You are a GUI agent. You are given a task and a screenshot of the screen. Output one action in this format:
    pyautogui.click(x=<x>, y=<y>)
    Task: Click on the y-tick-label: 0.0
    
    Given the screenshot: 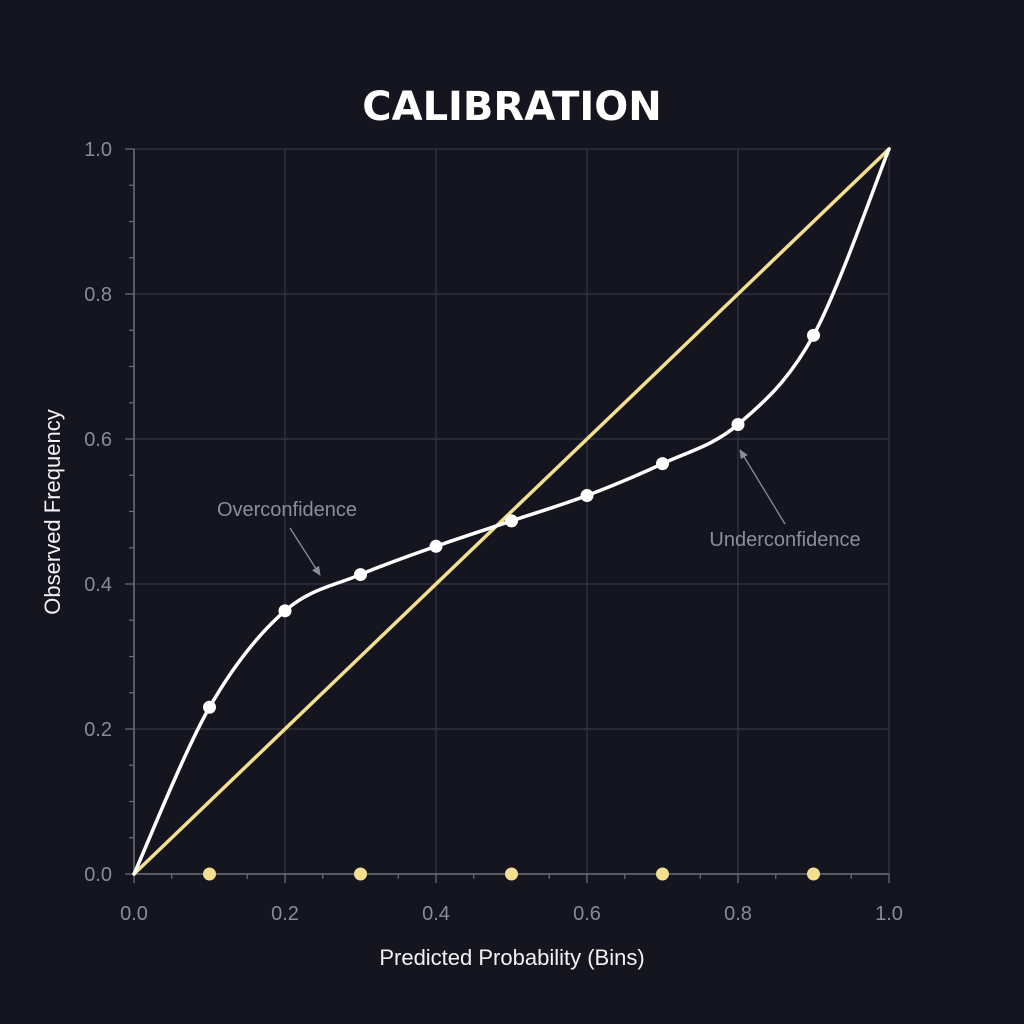 What is the action you would take?
    pyautogui.click(x=98, y=875)
    